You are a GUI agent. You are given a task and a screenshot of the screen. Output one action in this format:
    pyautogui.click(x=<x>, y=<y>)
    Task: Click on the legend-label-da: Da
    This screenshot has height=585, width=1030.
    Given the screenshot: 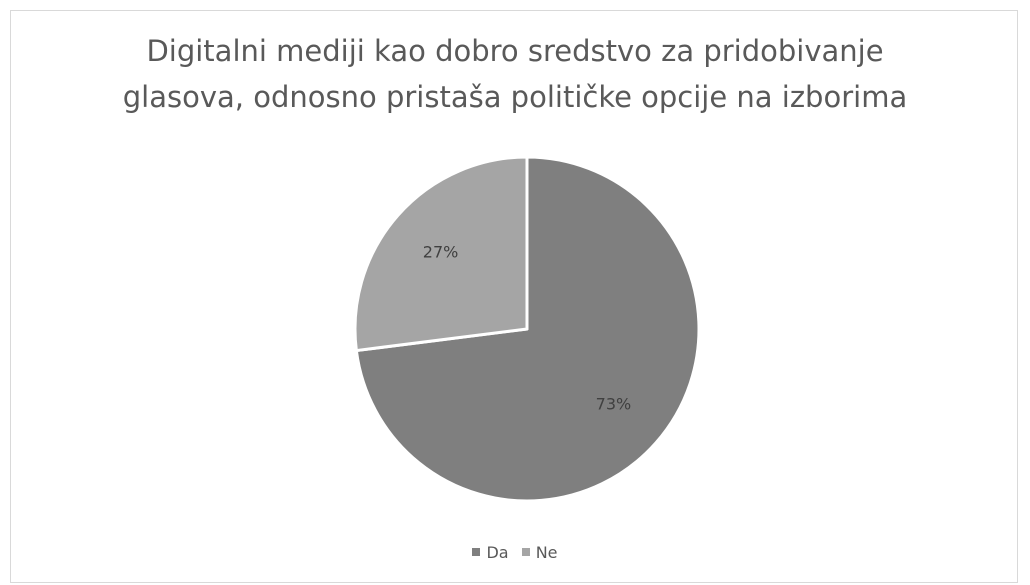 What is the action you would take?
    pyautogui.click(x=497, y=552)
    